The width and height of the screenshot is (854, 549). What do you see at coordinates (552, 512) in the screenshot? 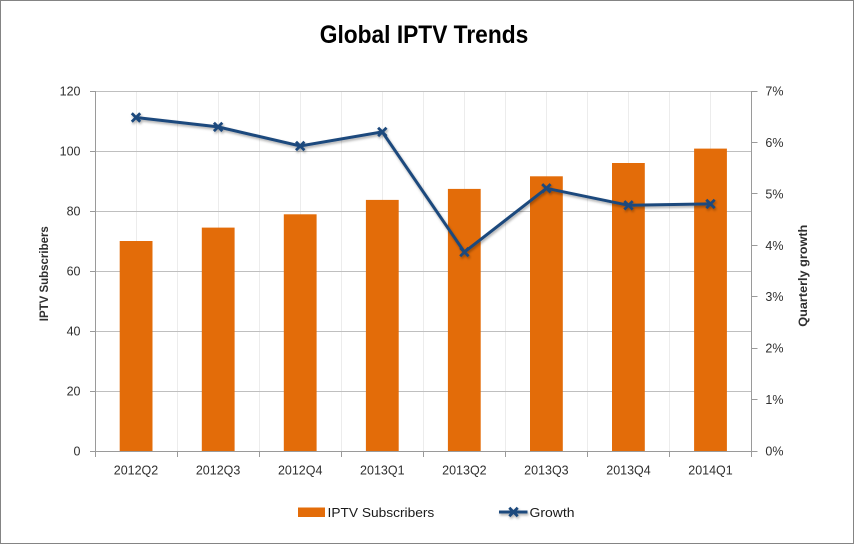
I see `svg-text: Growth` at bounding box center [552, 512].